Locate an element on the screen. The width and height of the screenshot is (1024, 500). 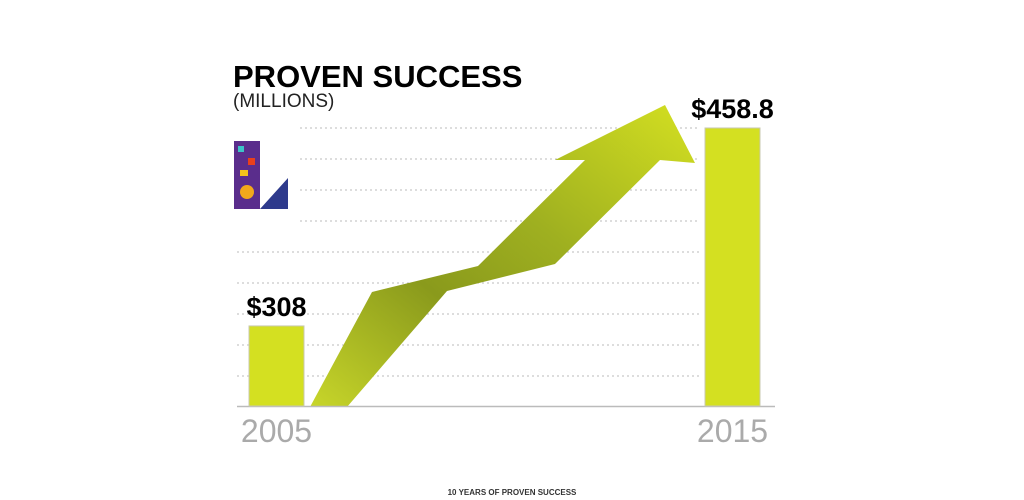
footer: 10 YEARS OF PROVEN SUCCESS is located at coordinates (512, 492).